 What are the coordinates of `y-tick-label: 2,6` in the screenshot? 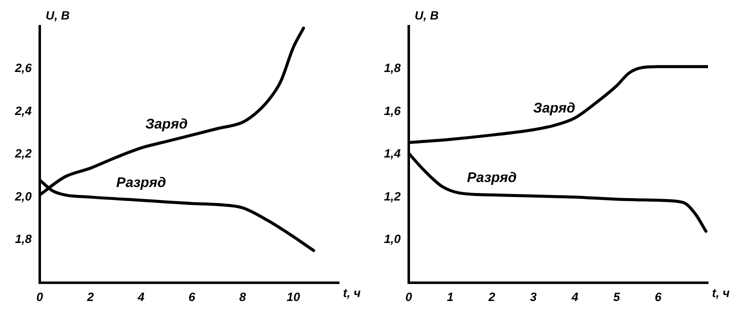 It's located at (23, 68).